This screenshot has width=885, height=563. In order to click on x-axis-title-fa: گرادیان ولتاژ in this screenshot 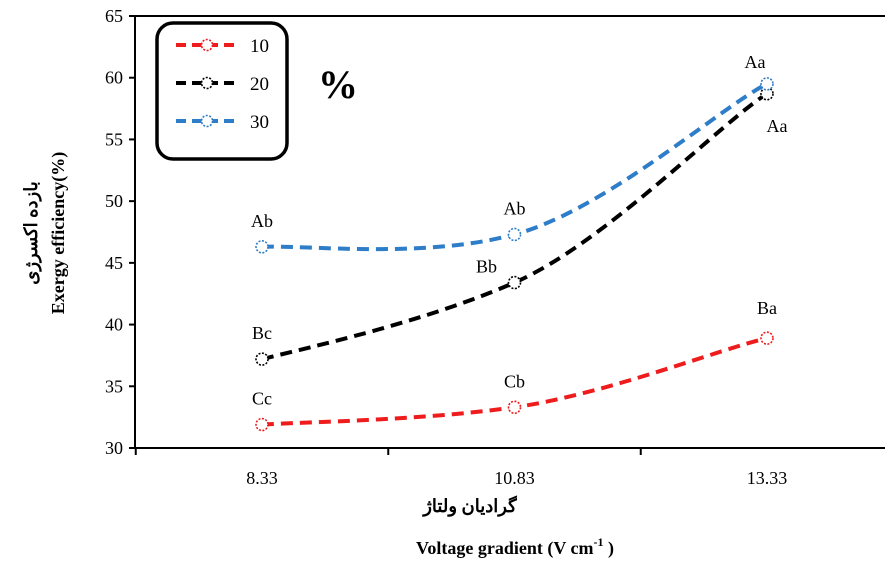, I will do `click(469, 506)`.